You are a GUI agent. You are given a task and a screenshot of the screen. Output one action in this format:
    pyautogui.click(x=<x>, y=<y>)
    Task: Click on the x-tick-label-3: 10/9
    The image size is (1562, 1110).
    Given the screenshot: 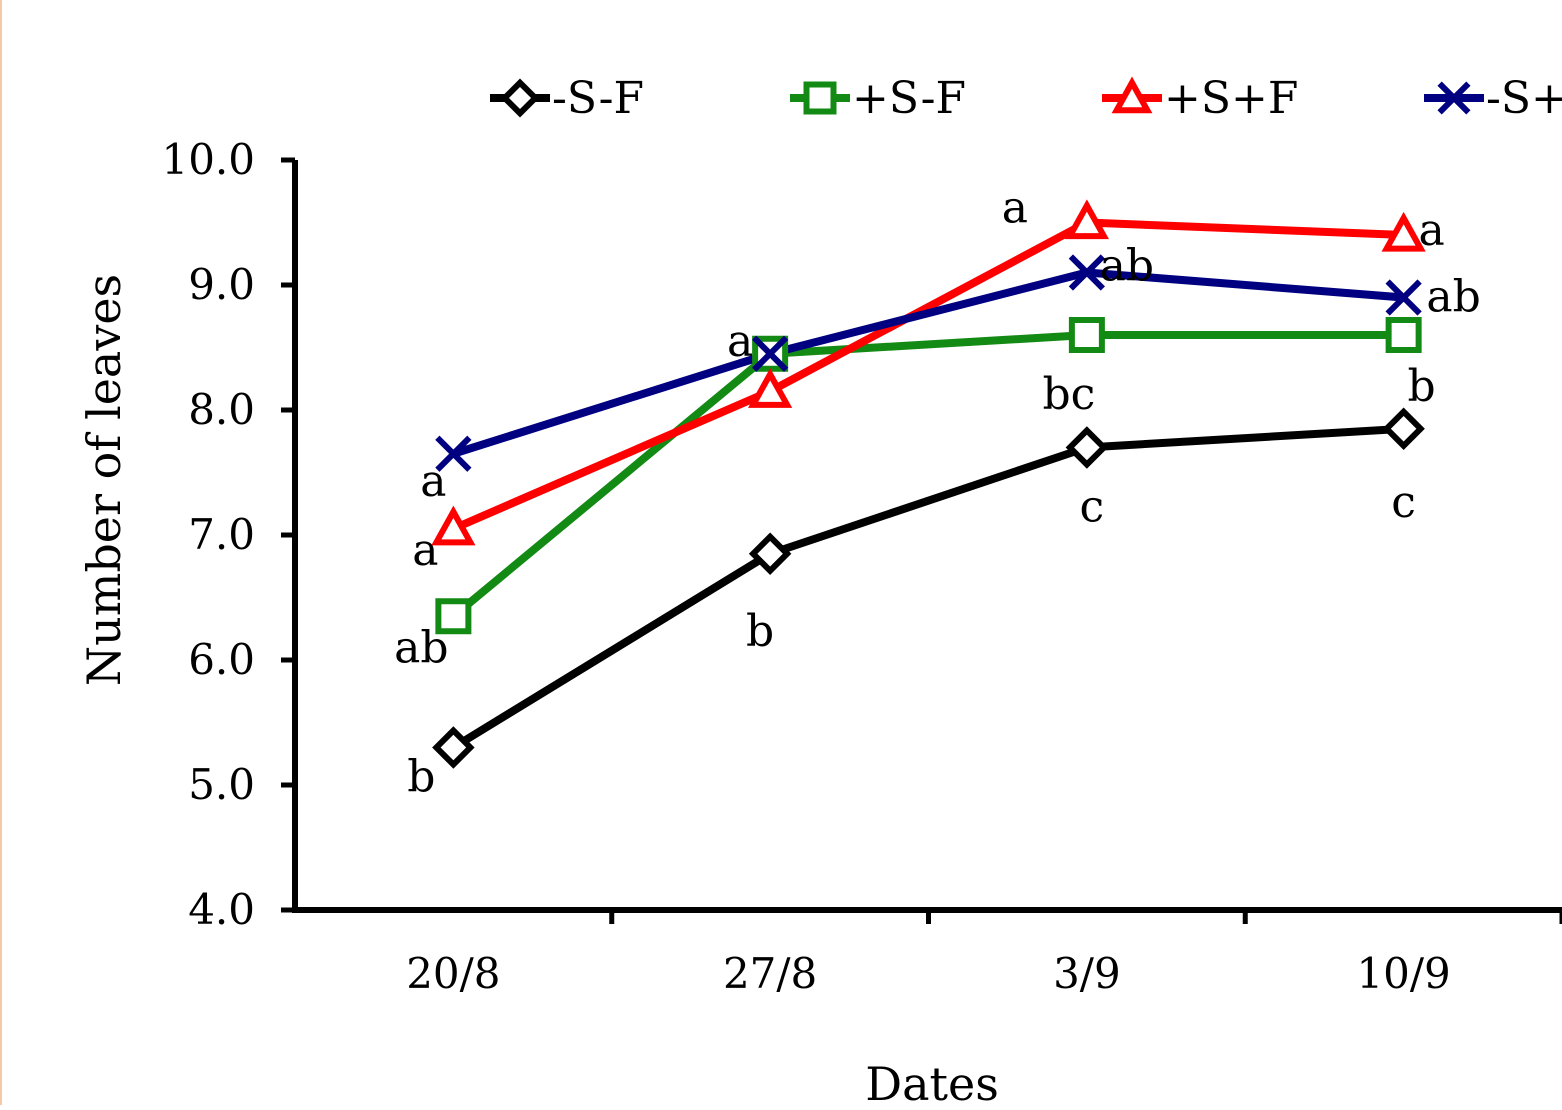 What is the action you would take?
    pyautogui.click(x=1403, y=973)
    